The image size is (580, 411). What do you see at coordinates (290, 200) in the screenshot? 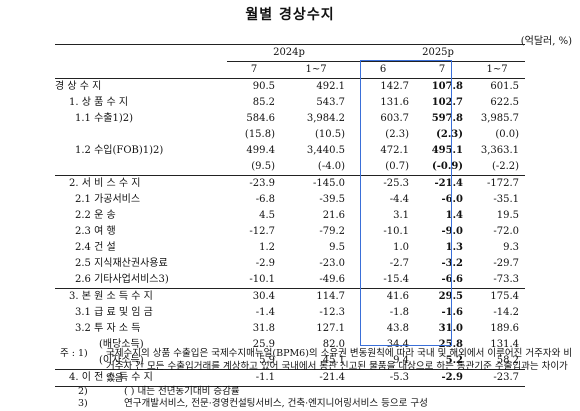
I see `table-row: 2.1 가공서비스 -6.8 -39.5 -4.4 -6.0 -35.1` at bounding box center [290, 200].